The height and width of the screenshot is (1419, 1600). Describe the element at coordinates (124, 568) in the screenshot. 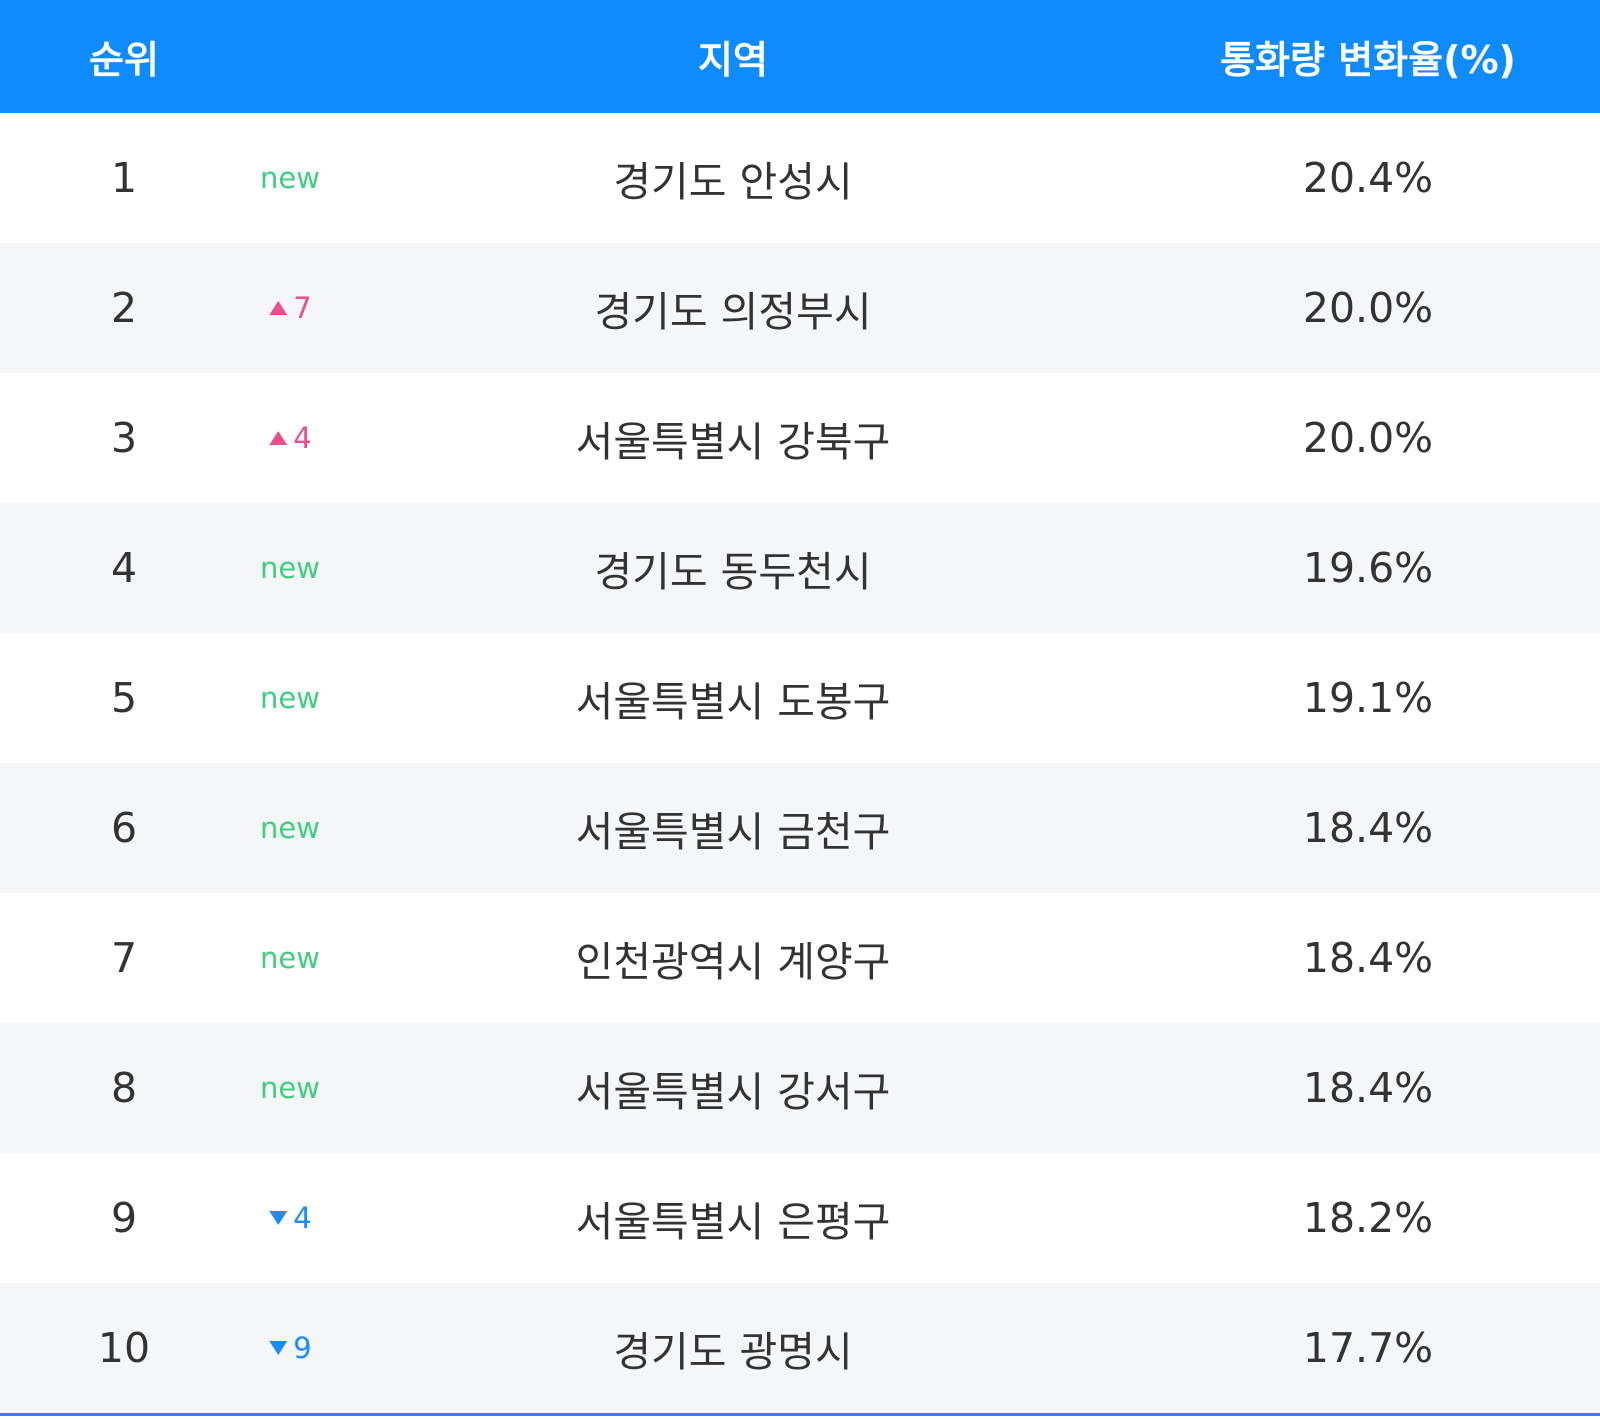

I see `rank-cell: 4` at that location.